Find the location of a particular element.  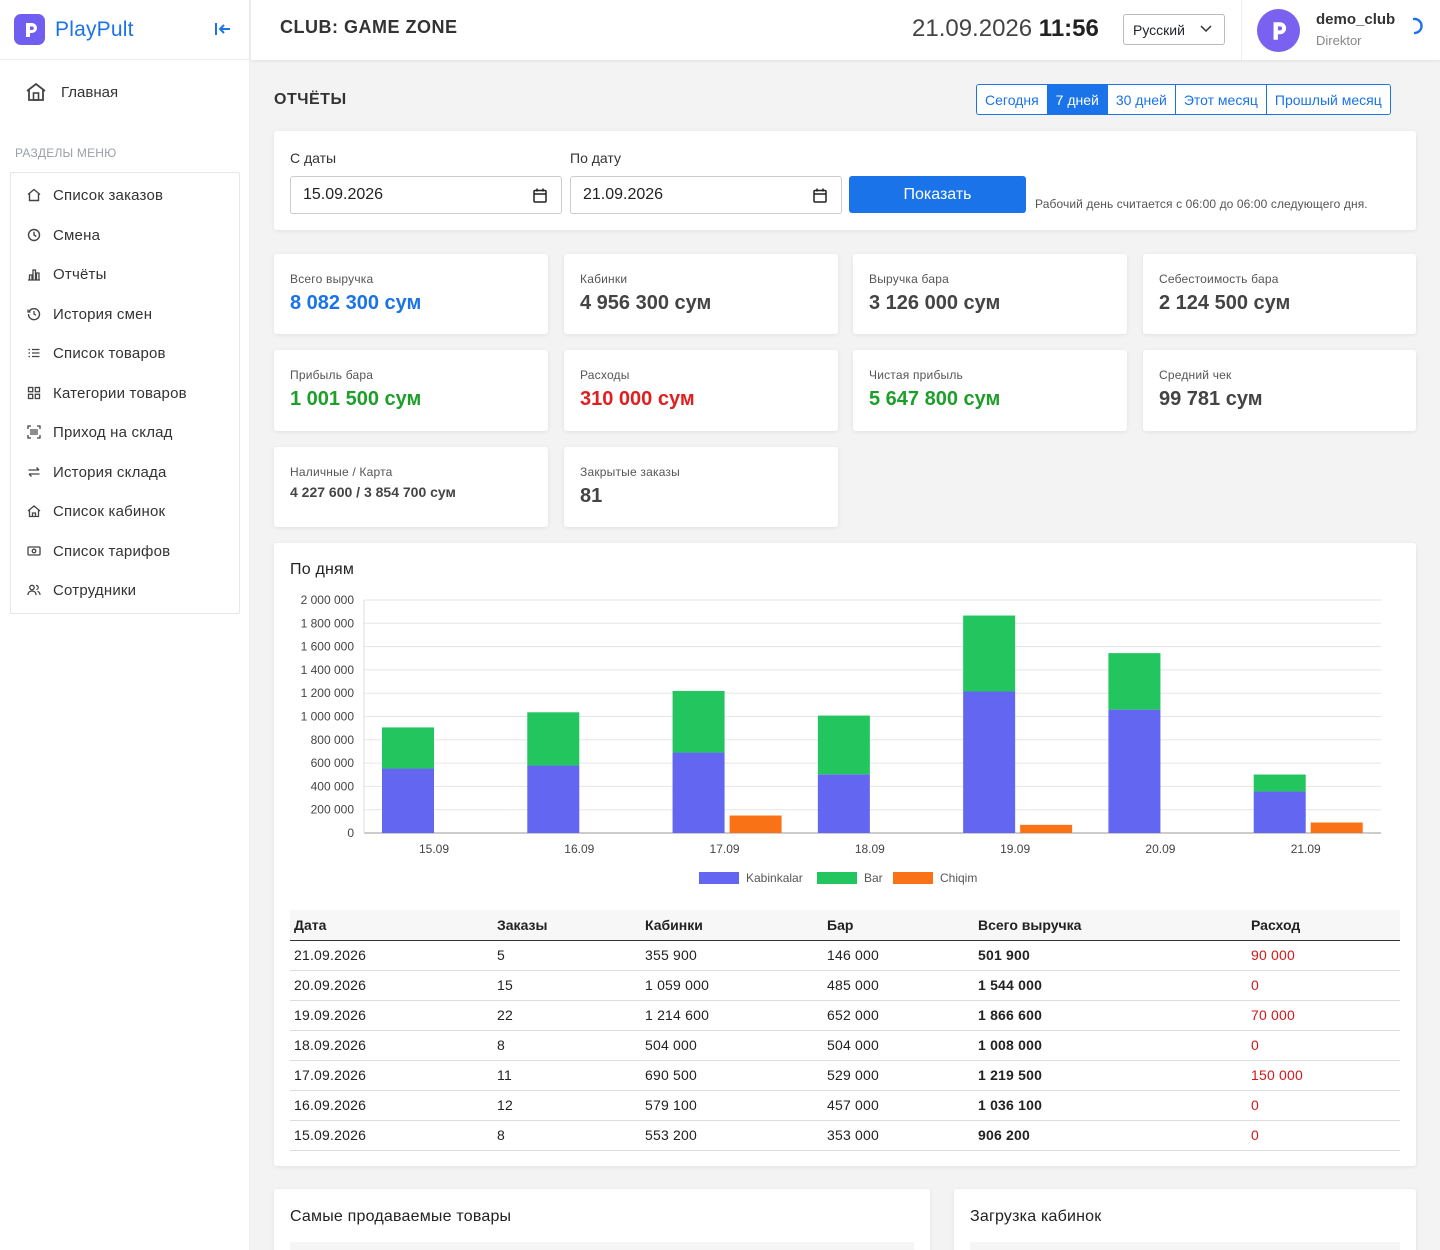

table-cell: 12 is located at coordinates (567, 1105).